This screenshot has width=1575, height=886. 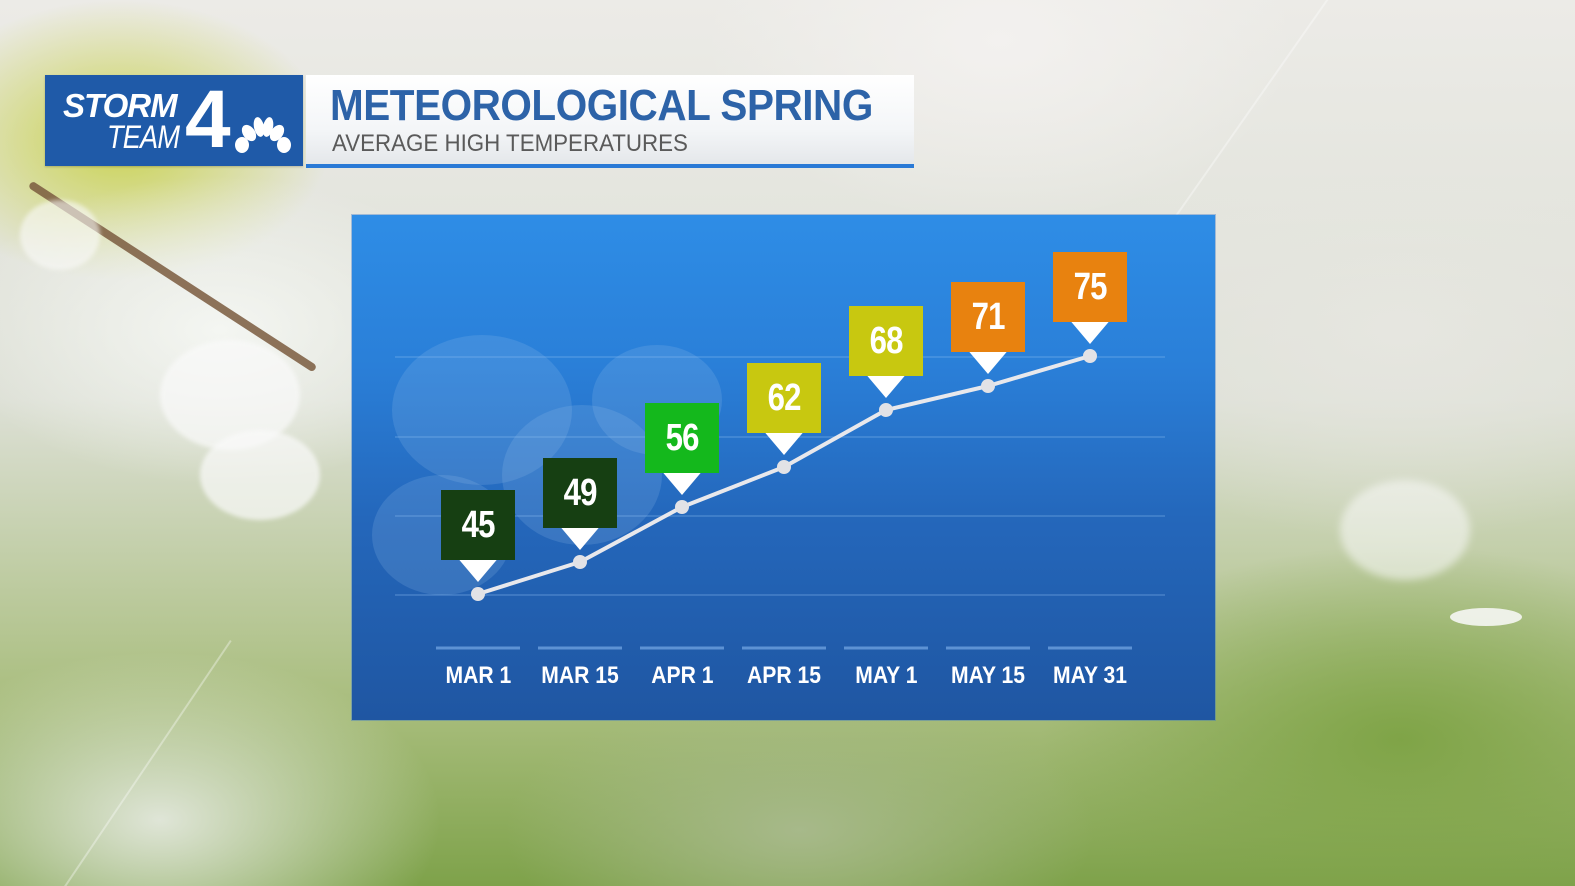 I want to click on x-axis-label: MAR 1, so click(x=478, y=676).